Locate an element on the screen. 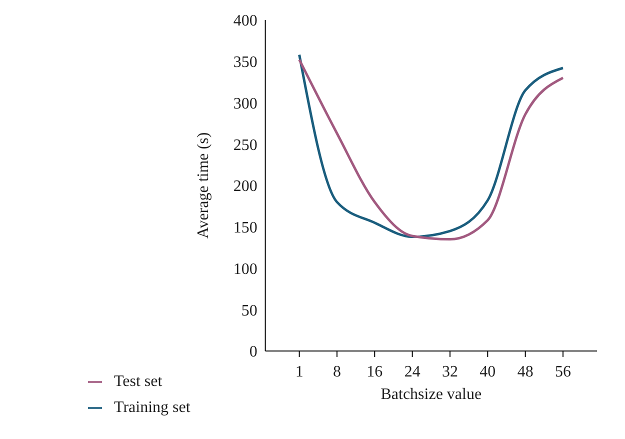 The width and height of the screenshot is (625, 439). x-tick-label: 40 is located at coordinates (488, 371).